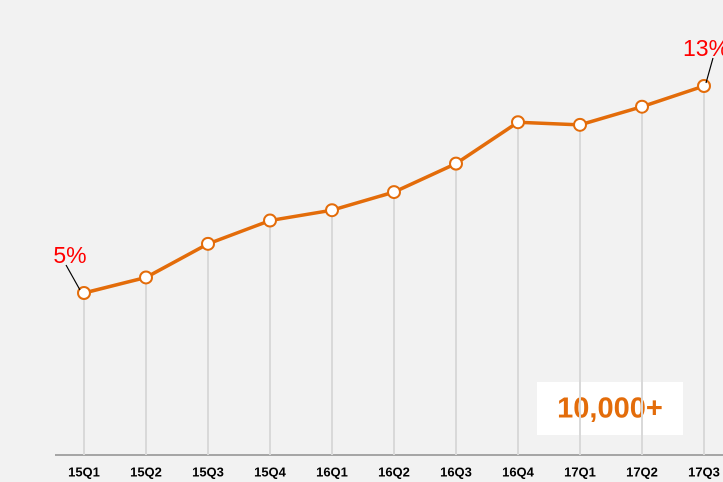 This screenshot has width=723, height=482. Describe the element at coordinates (394, 471) in the screenshot. I see `x-tick-label: 16Q2` at that location.